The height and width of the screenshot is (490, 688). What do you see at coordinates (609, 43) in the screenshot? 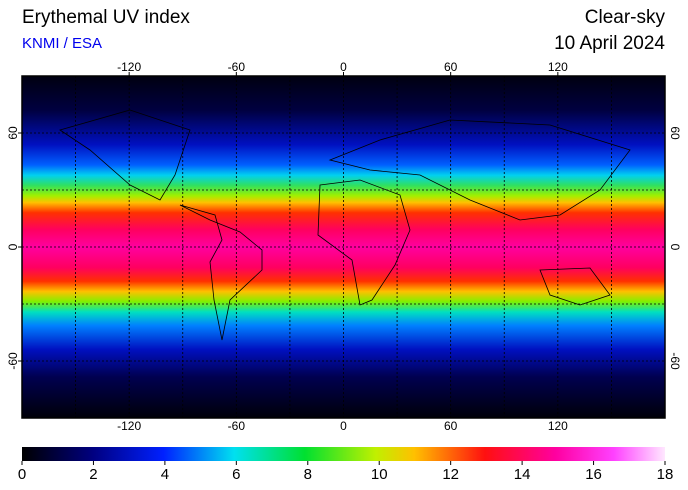
I see `date: 10 April 2024` at bounding box center [609, 43].